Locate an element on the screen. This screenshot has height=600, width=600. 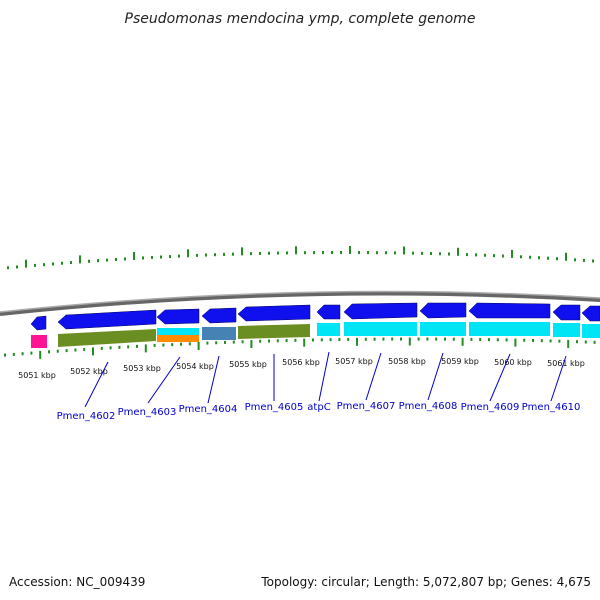
cds-arrow-5061b is located at coordinates (590, 313).